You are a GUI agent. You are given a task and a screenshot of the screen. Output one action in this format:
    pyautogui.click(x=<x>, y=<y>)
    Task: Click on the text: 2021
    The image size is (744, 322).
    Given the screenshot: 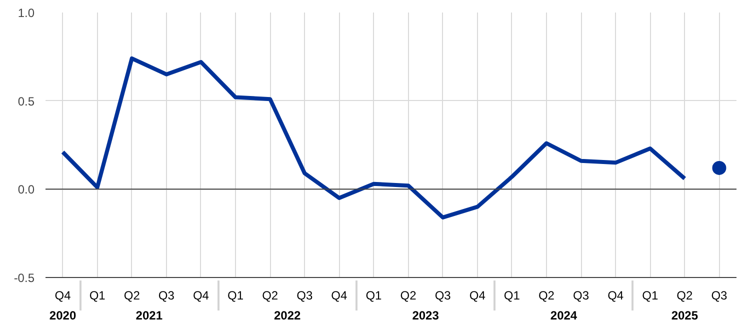 What is the action you would take?
    pyautogui.click(x=149, y=315)
    